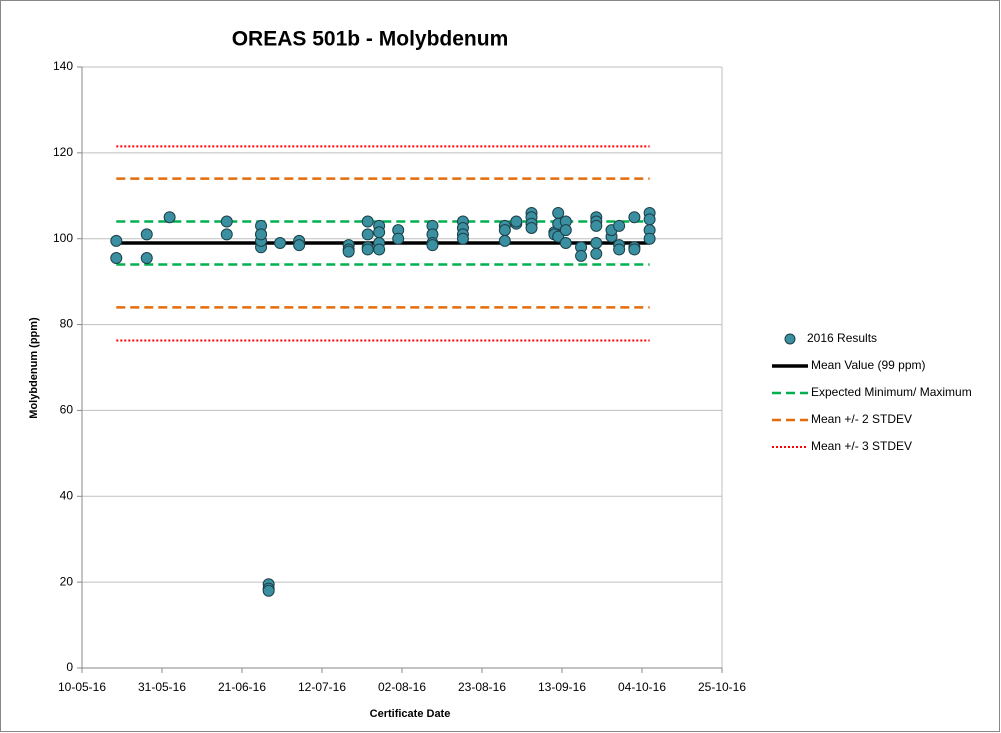  I want to click on legend-label: Expected Minimum/ Maximum, so click(891, 392).